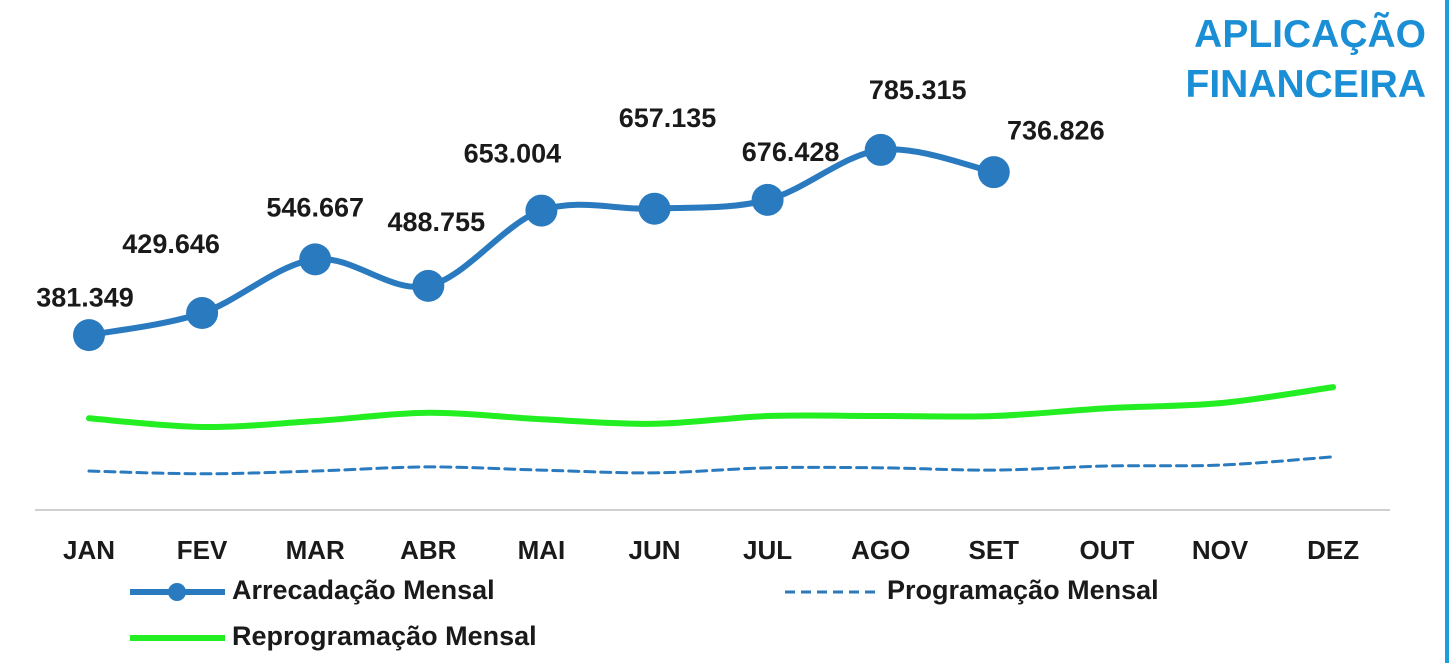 Image resolution: width=1456 pixels, height=663 pixels. I want to click on x-tick-label: MAI, so click(542, 550).